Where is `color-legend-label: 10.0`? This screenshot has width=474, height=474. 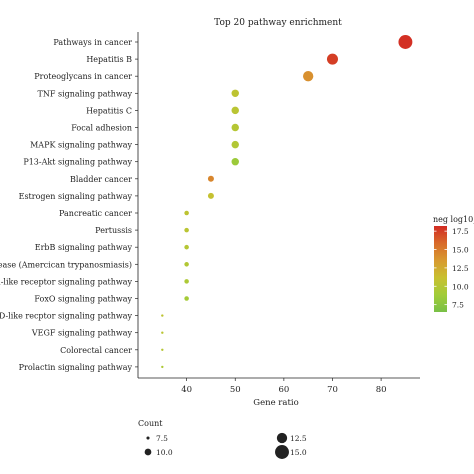 color-legend-label: 10.0 is located at coordinates (460, 286).